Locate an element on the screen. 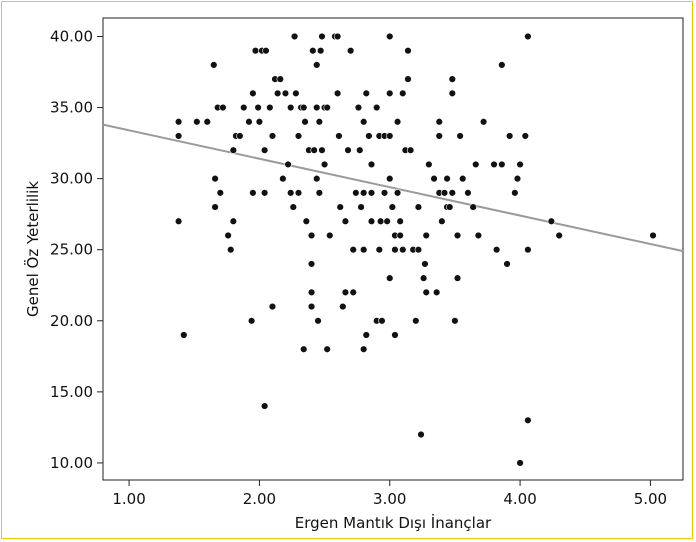 This screenshot has height=542, width=696. y-tick-label: 25.00 is located at coordinates (71, 250).